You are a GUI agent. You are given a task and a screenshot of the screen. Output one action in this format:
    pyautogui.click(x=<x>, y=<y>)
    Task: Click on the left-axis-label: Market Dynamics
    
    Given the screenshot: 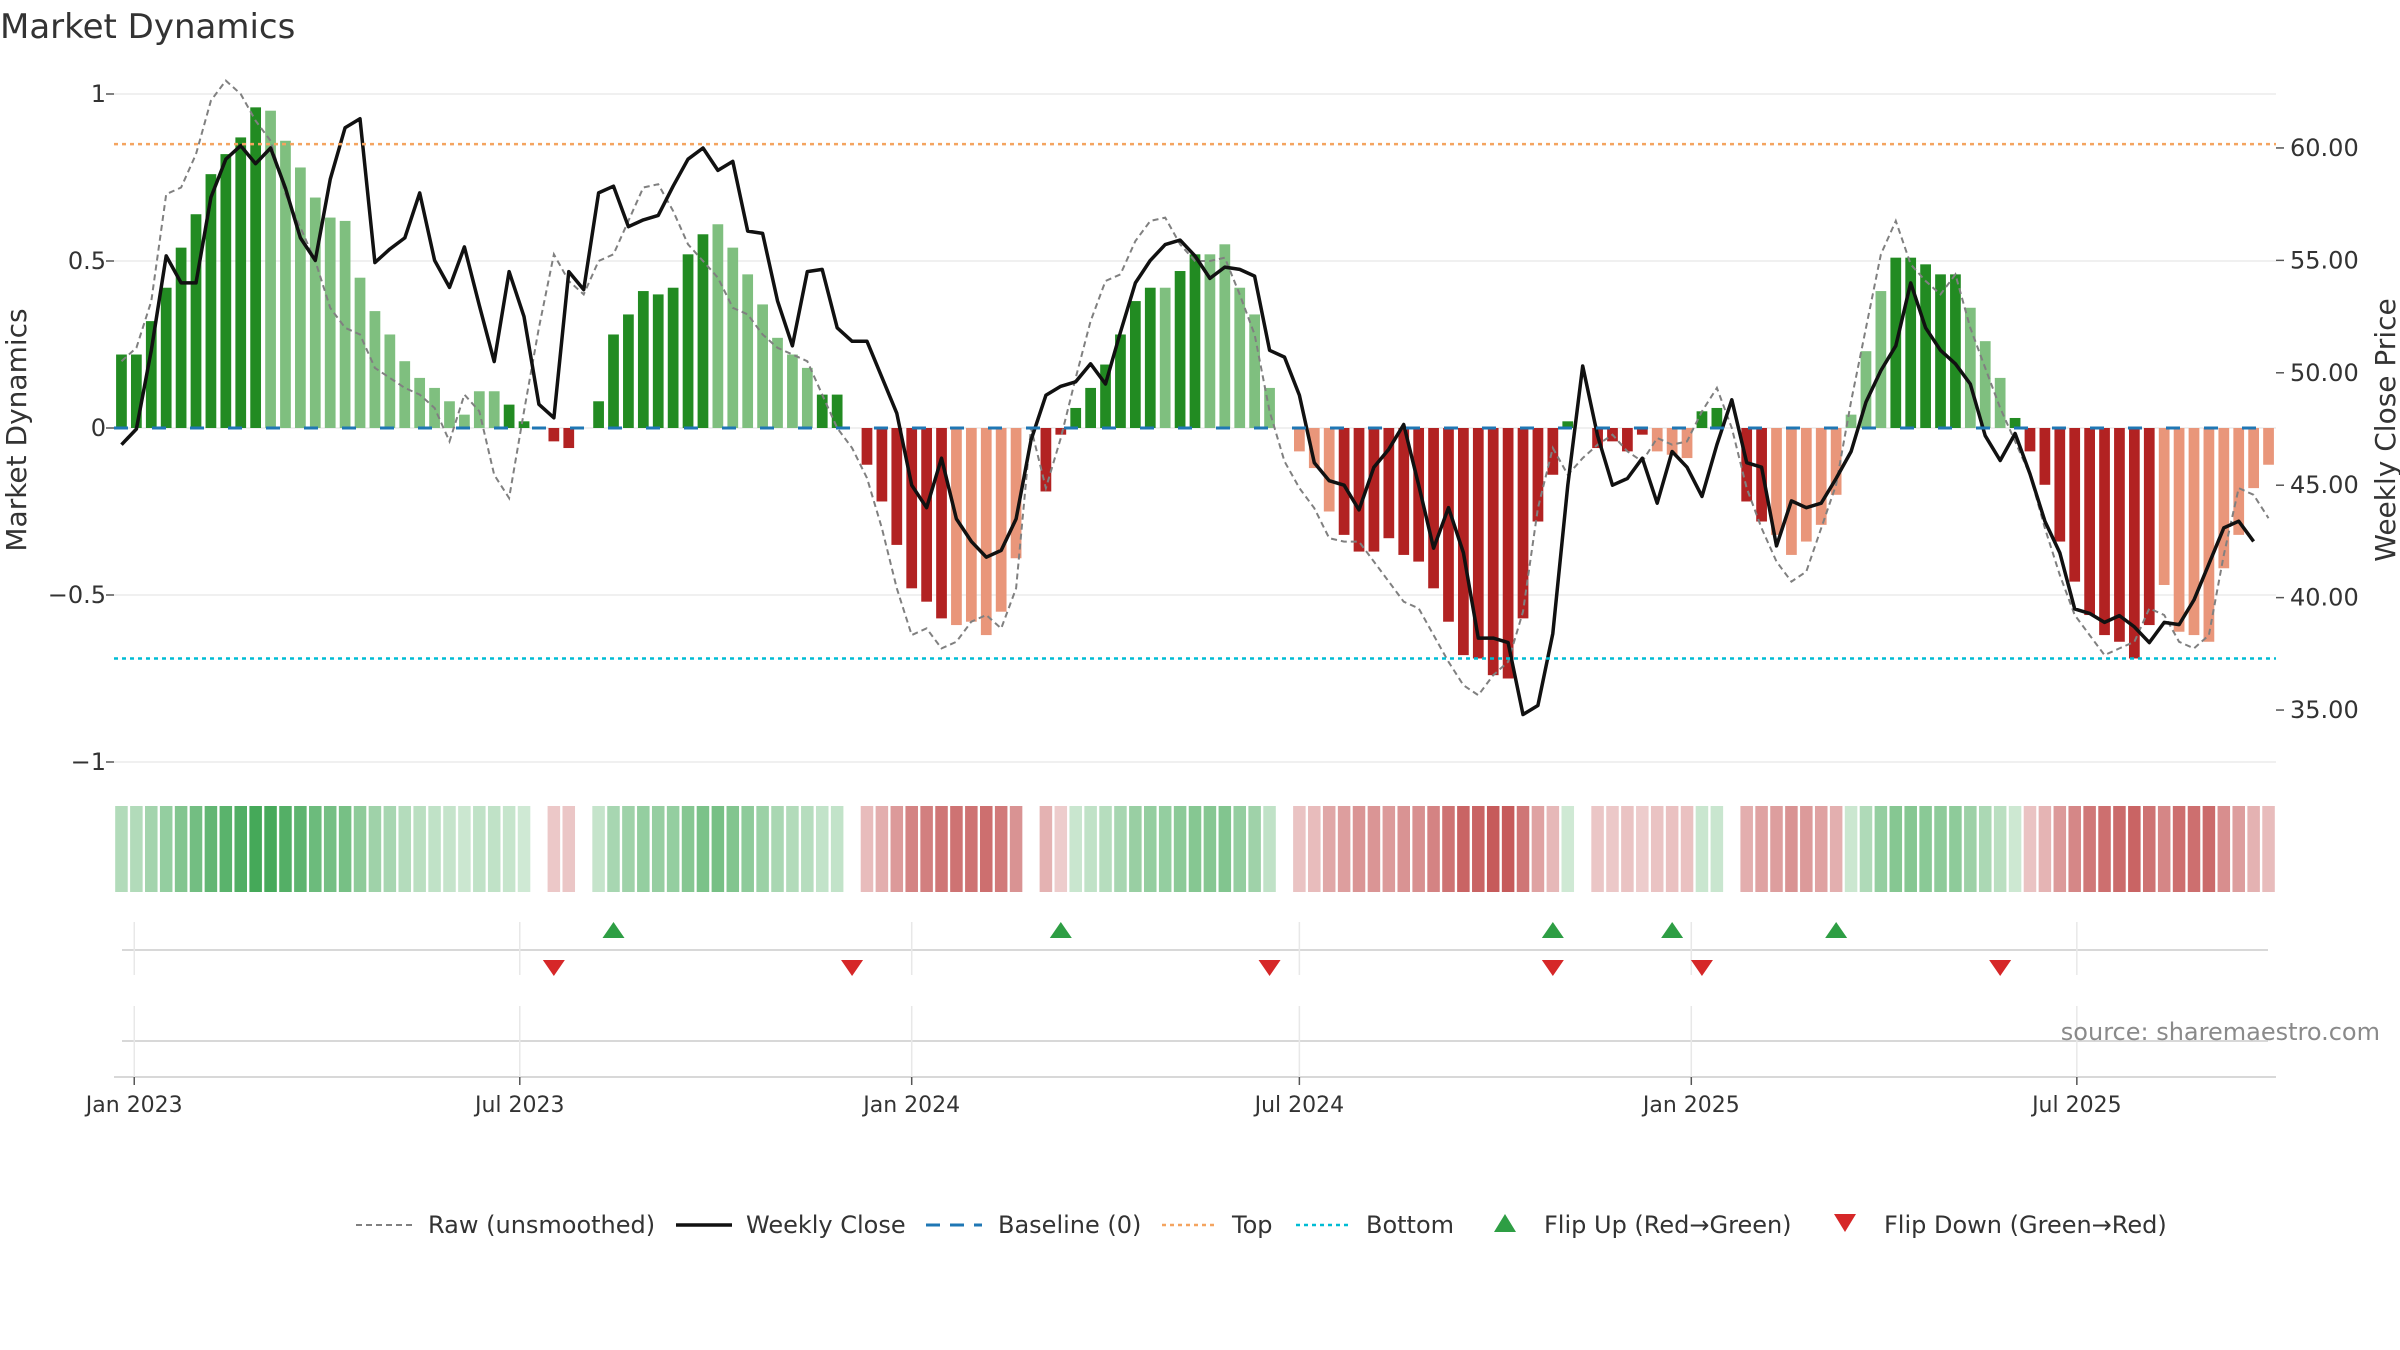 What is the action you would take?
    pyautogui.click(x=16, y=429)
    